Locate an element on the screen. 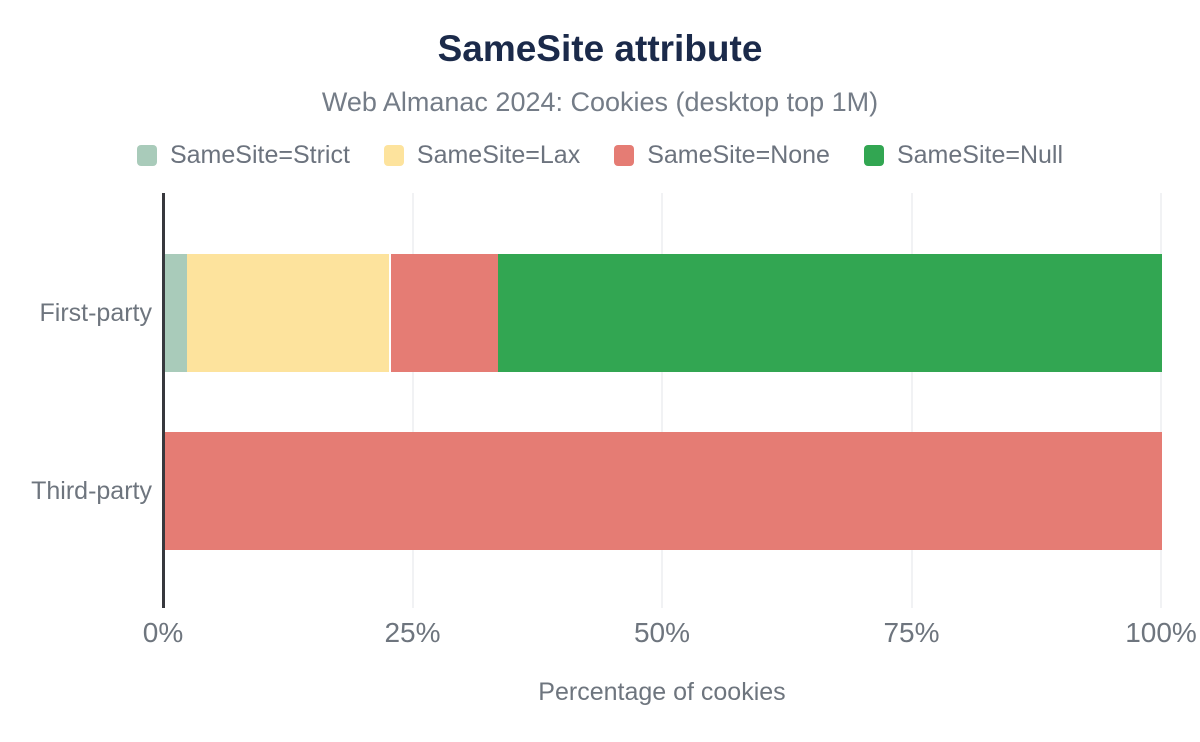 This screenshot has width=1200, height=742. x-tick-label-25: 25% is located at coordinates (412, 632).